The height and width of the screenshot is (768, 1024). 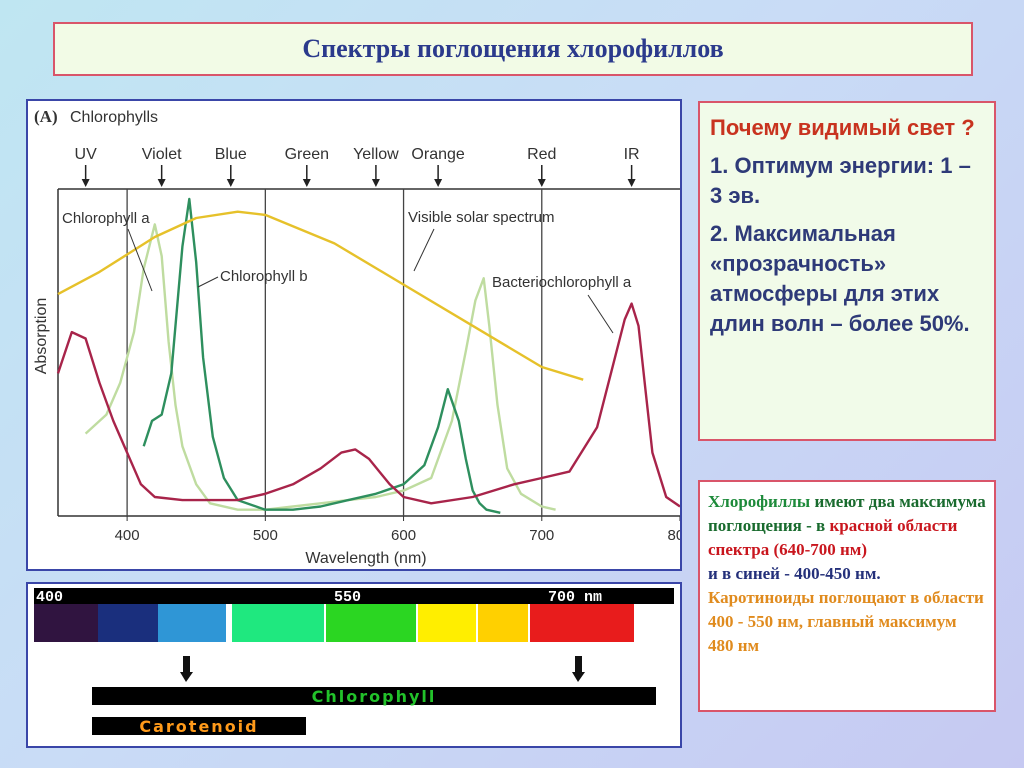 I want to click on region-label-violet: Violet, so click(x=162, y=154).